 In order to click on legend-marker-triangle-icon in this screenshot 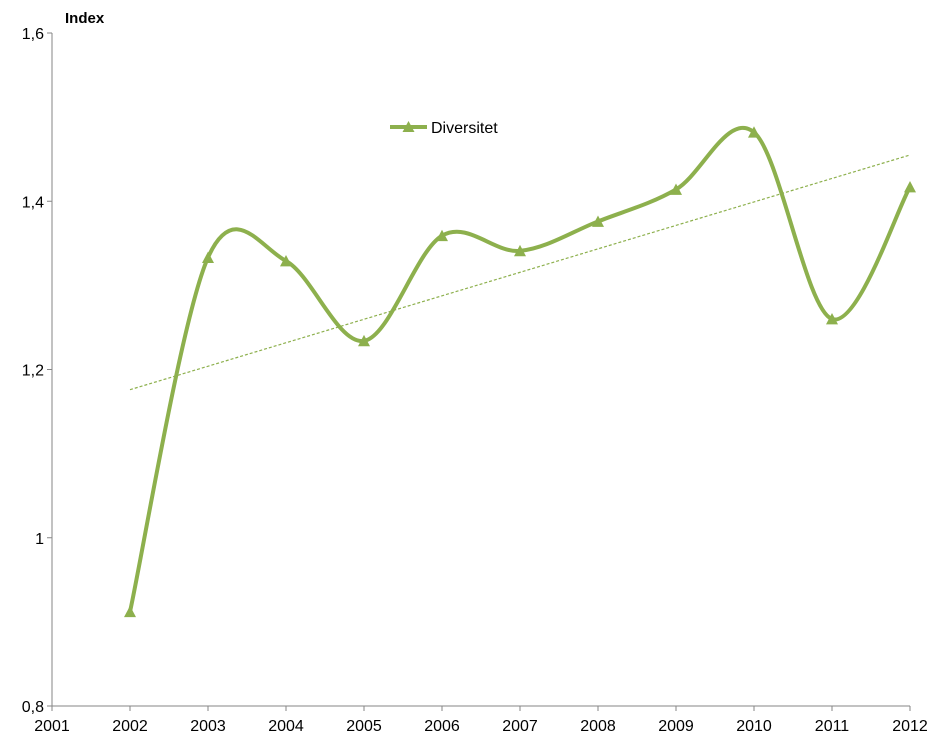, I will do `click(408, 126)`.